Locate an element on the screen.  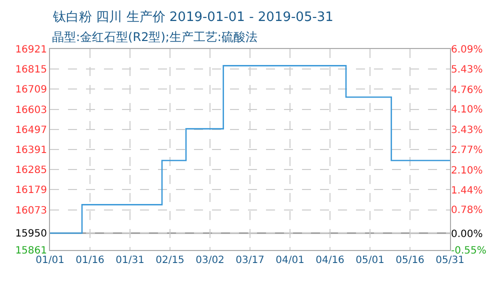
y2-tick-label: -0.55% is located at coordinates (468, 251).